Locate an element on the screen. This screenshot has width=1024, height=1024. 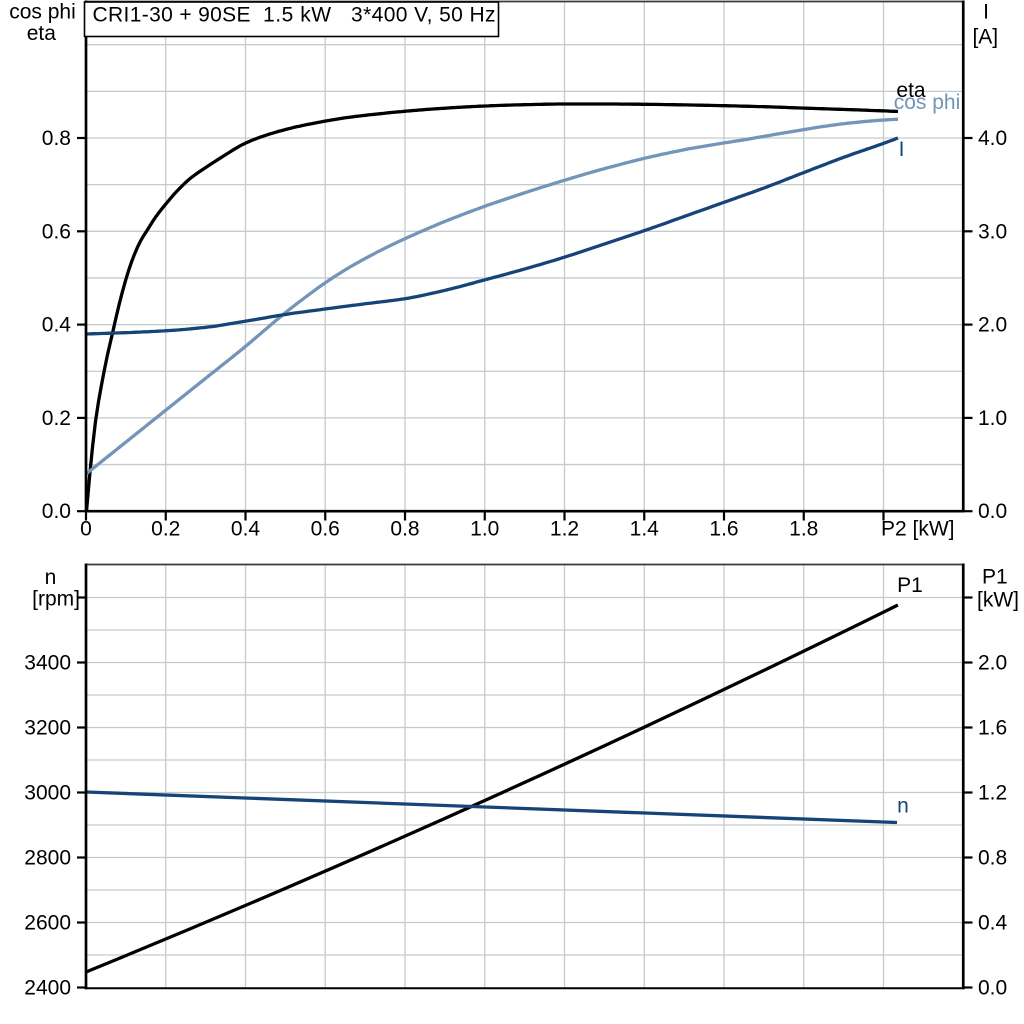
svg-text: 1.8 is located at coordinates (803, 529).